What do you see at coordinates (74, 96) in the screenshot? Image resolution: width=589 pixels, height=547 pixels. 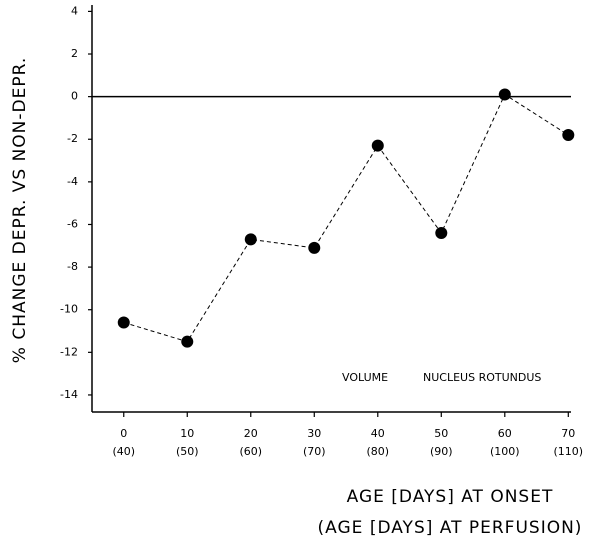 I see `y-tick-label: 0` at bounding box center [74, 96].